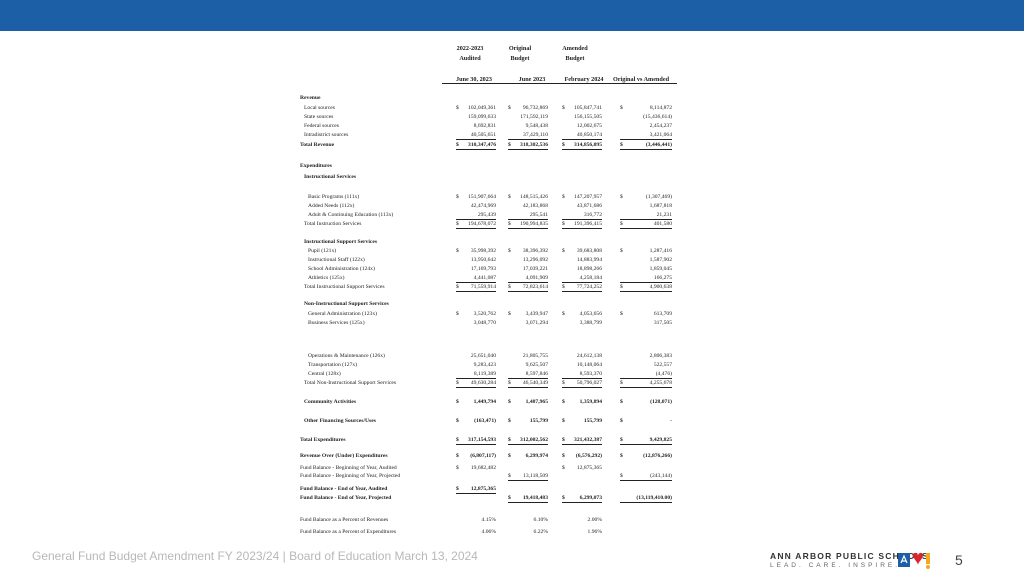  I want to click on cell-col3: 12,875,365, so click(589, 468).